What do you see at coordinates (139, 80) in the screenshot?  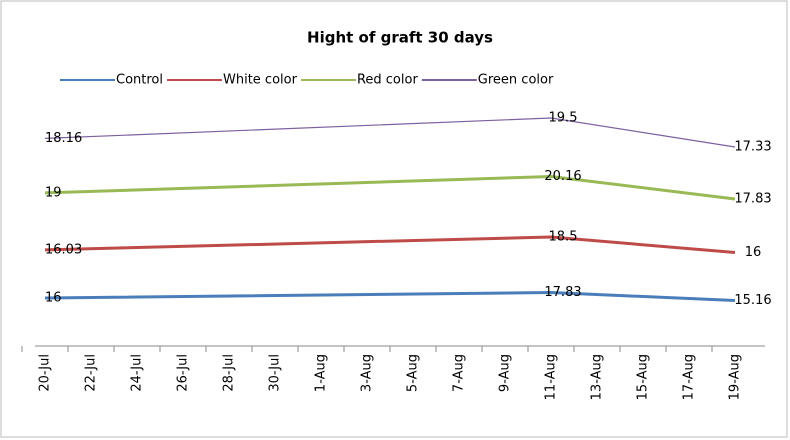 I see `legend-label: Control` at bounding box center [139, 80].